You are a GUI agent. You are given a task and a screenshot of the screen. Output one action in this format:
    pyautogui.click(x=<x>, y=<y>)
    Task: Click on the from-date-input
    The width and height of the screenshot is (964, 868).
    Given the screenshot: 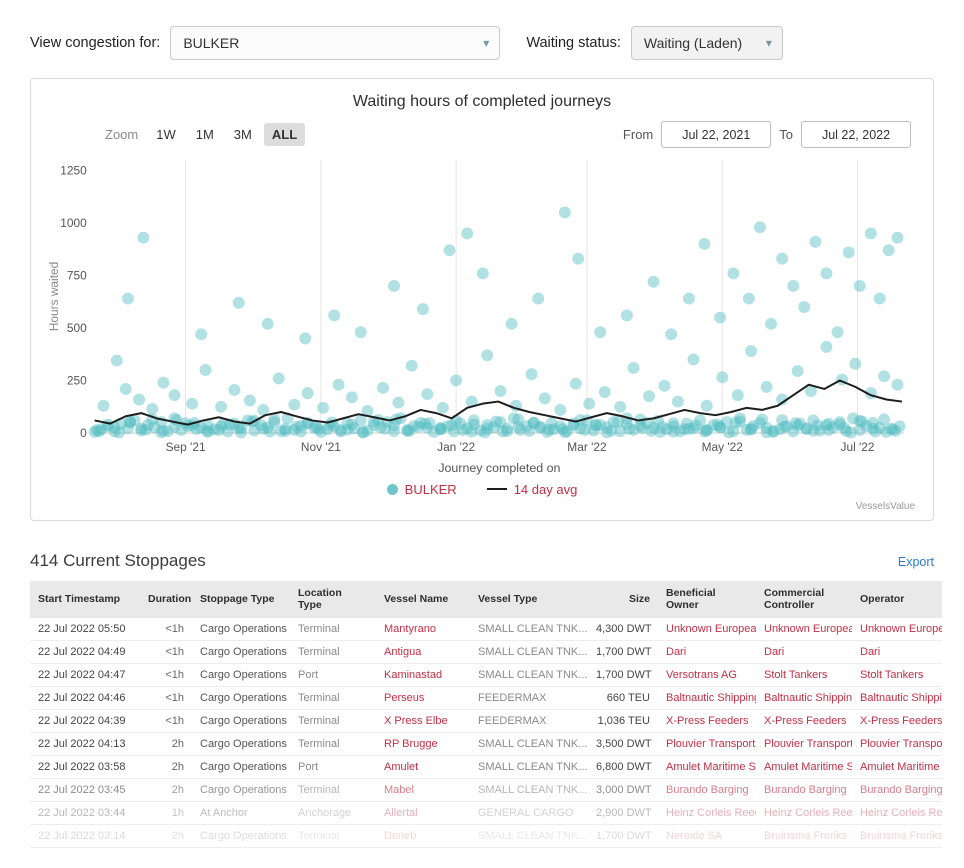 What is the action you would take?
    pyautogui.click(x=716, y=134)
    